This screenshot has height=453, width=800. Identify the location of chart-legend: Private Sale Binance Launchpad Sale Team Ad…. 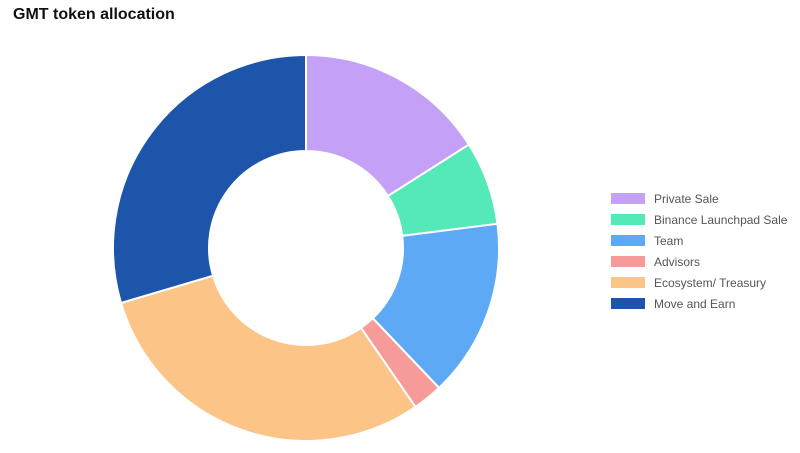
(699, 251).